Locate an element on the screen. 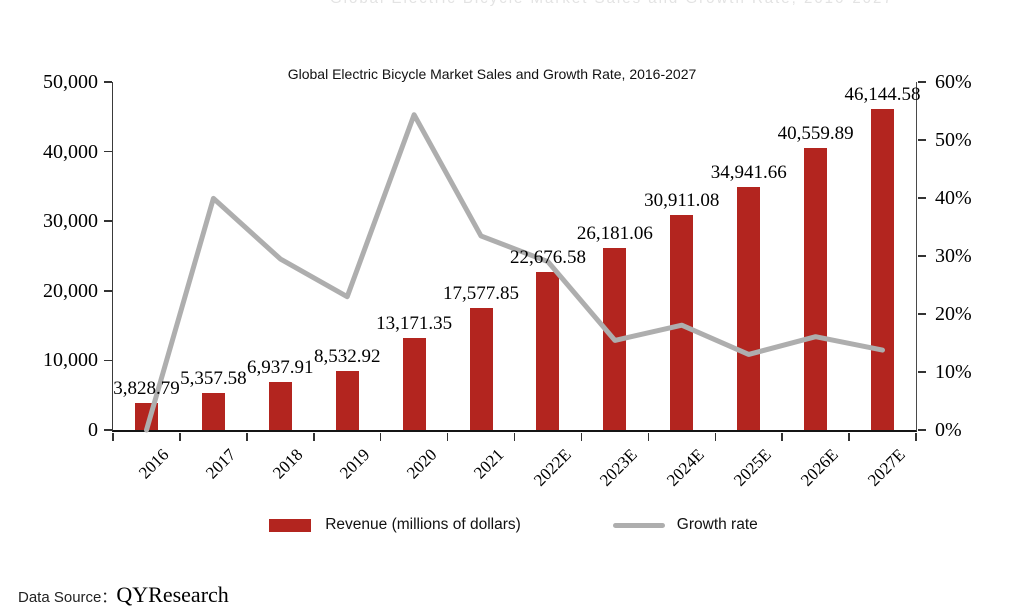  x-axis-label-text: 2017 is located at coordinates (221, 464).